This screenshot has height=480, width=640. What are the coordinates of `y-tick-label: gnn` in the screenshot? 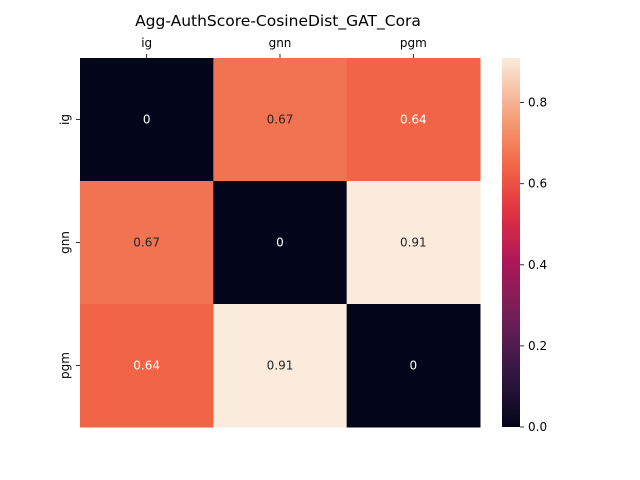 It's located at (65, 242).